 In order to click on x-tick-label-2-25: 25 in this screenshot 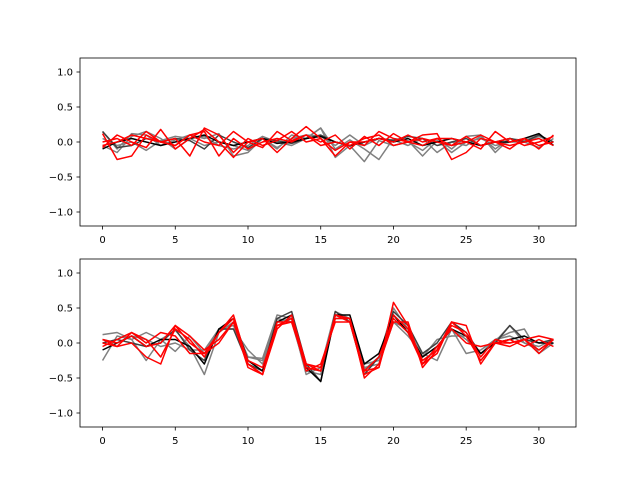, I will do `click(466, 441)`.